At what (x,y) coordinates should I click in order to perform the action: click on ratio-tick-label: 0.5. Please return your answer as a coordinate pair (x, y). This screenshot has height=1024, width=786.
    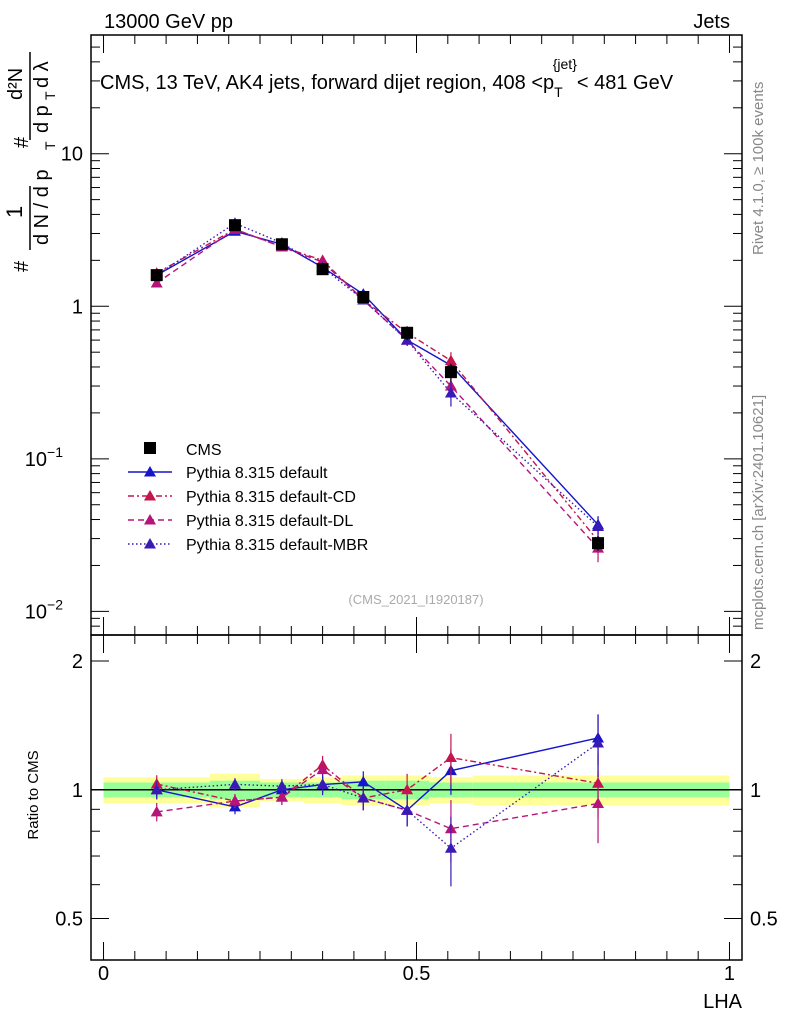
    Looking at the image, I should click on (69, 920).